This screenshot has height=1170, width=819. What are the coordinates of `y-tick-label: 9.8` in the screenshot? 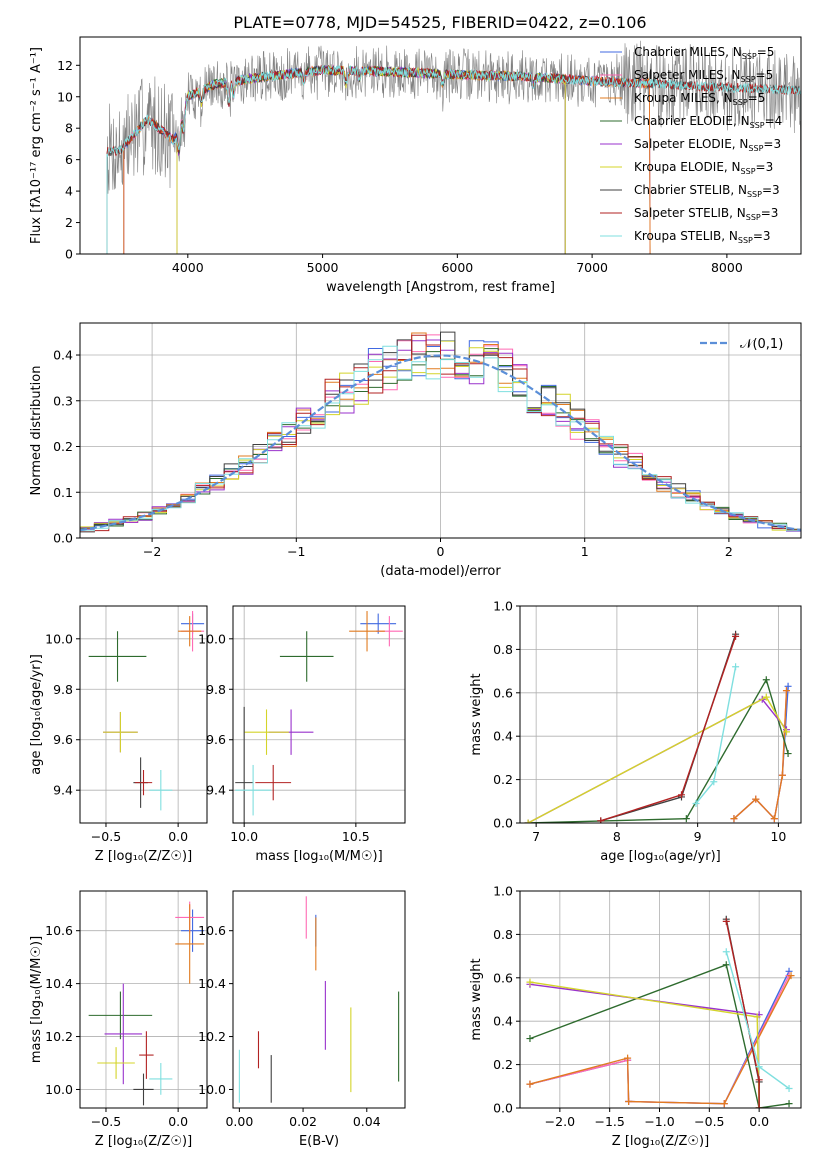 It's located at (216, 689).